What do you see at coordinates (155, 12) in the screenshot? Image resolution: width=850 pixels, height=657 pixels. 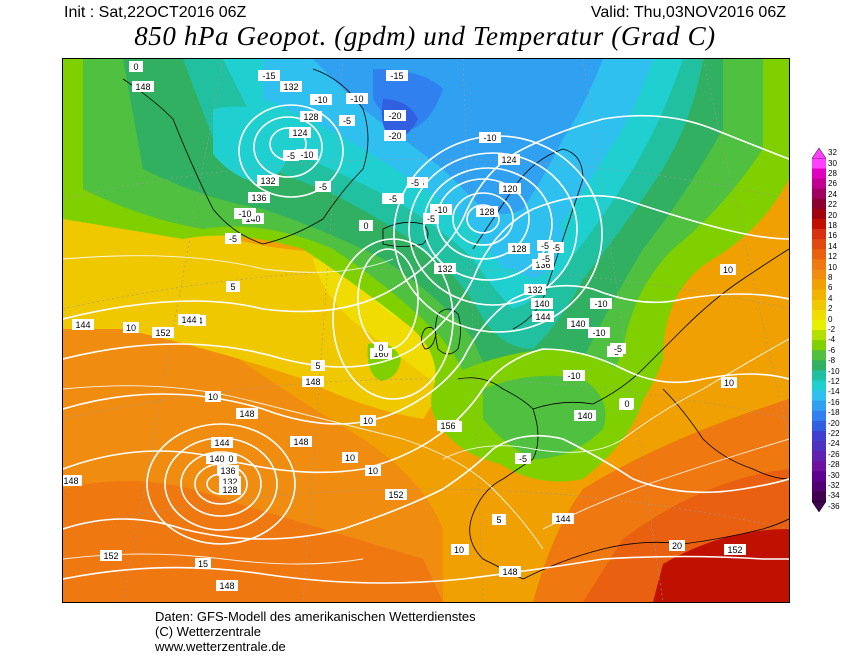 I see `init-timestamp: Init : Sat,22OCT2016 06Z` at bounding box center [155, 12].